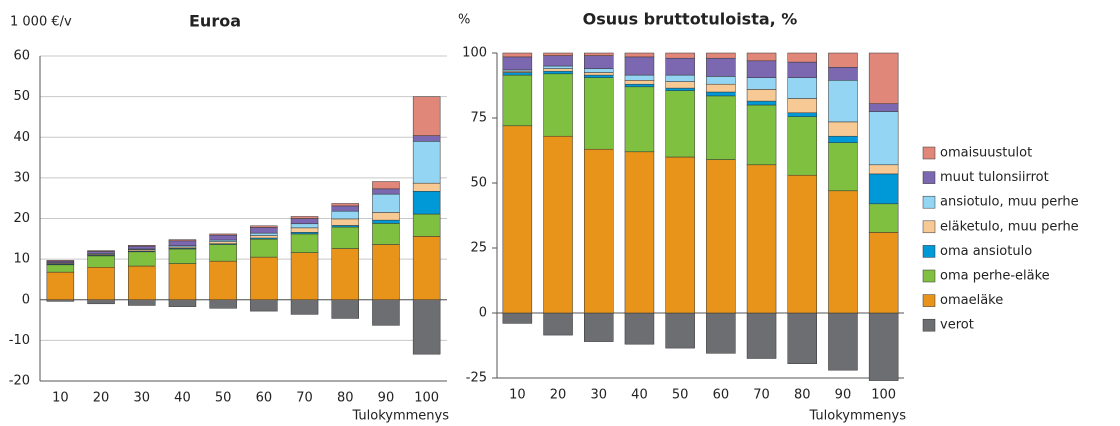 The width and height of the screenshot is (1120, 426). Describe the element at coordinates (345, 398) in the screenshot. I see `x-tick-label: 80` at that location.